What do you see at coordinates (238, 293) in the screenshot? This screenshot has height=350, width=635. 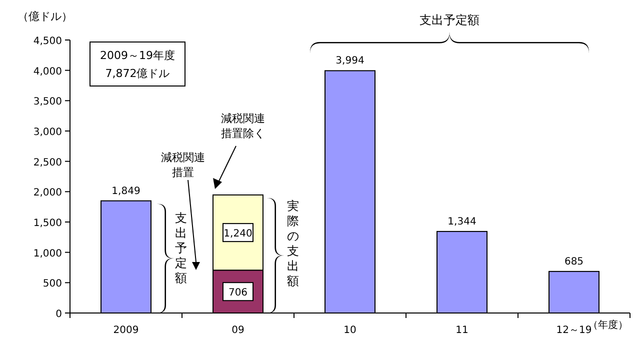 I see `data-label: 706` at bounding box center [238, 293].